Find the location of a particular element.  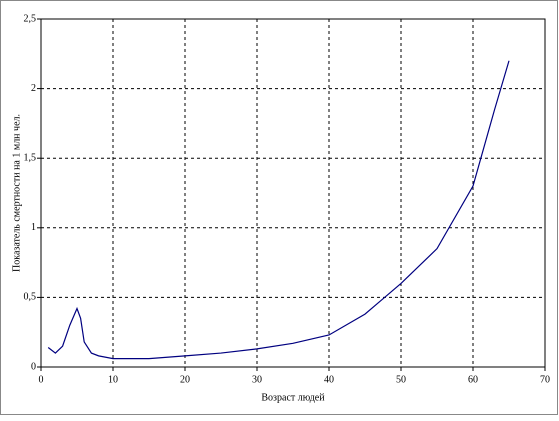

x-tick-label: 40 is located at coordinates (329, 379).